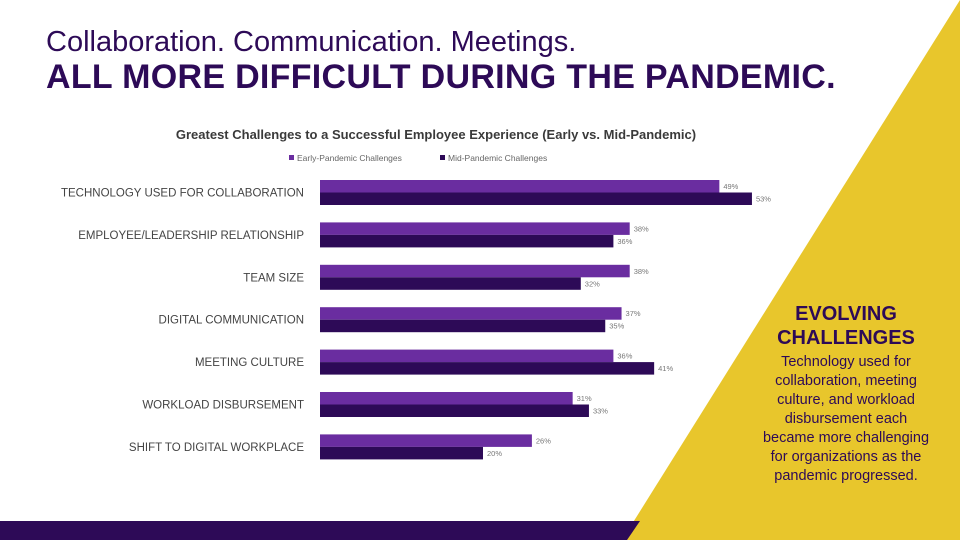  Describe the element at coordinates (665, 368) in the screenshot. I see `data-label: 41%` at that location.